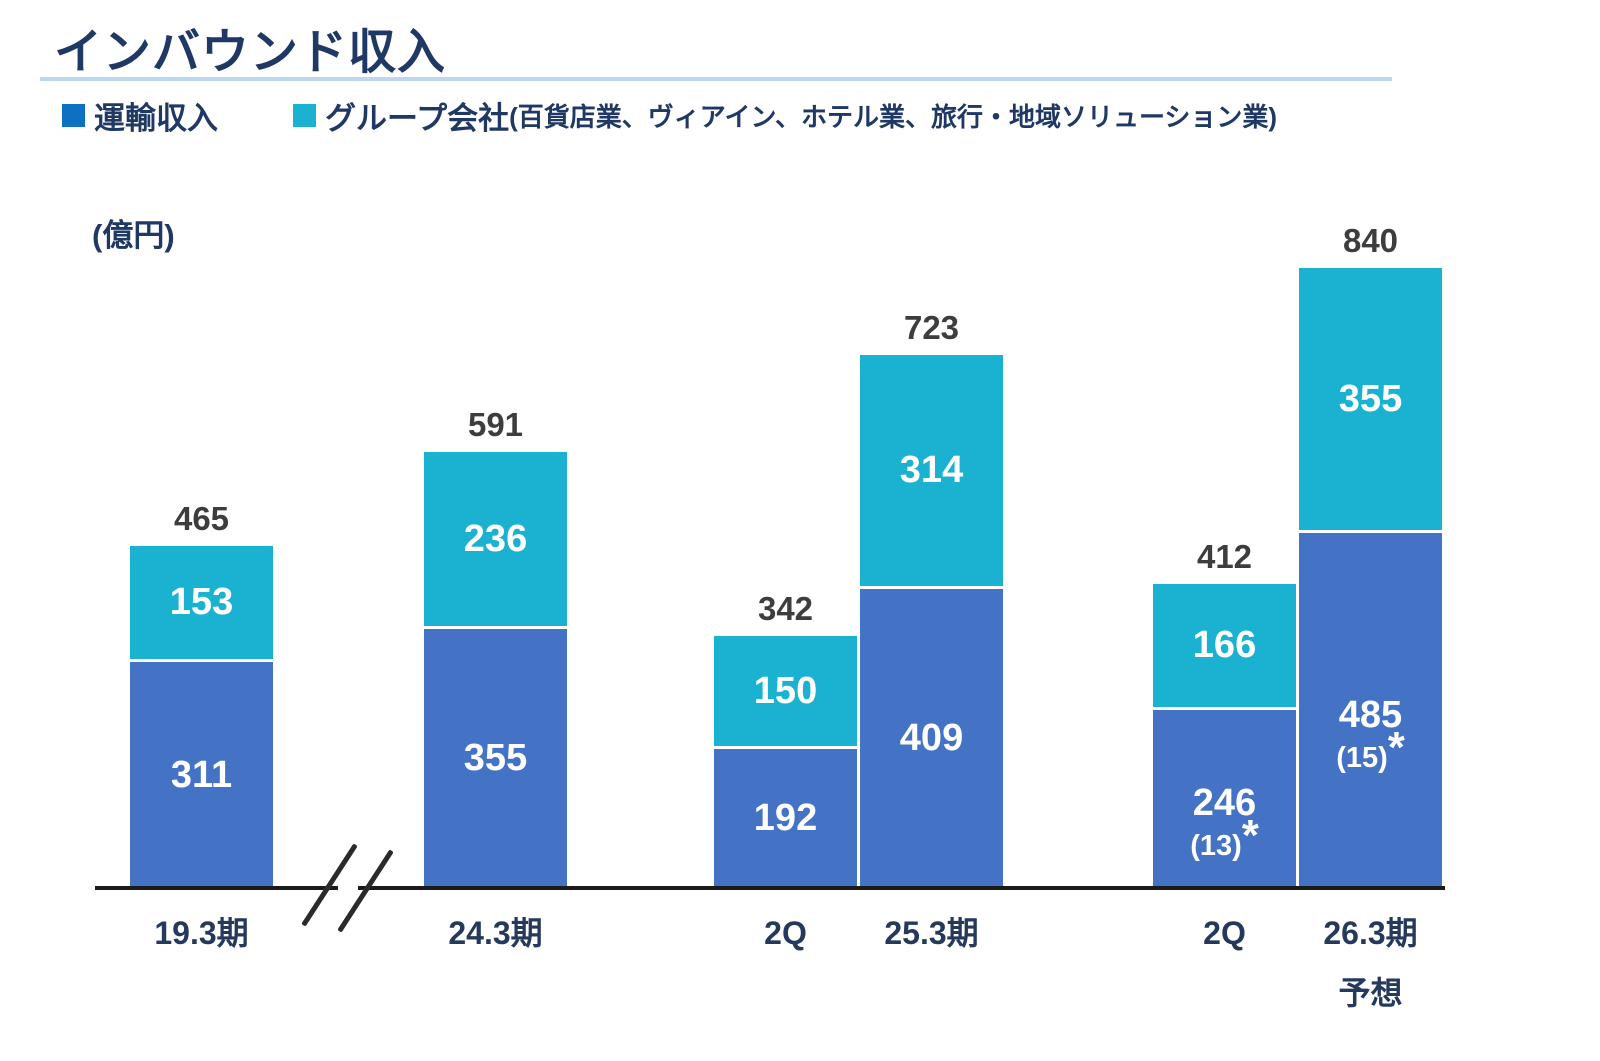 The height and width of the screenshot is (1061, 1600). I want to click on segment-note: (15)*, so click(1370, 750).